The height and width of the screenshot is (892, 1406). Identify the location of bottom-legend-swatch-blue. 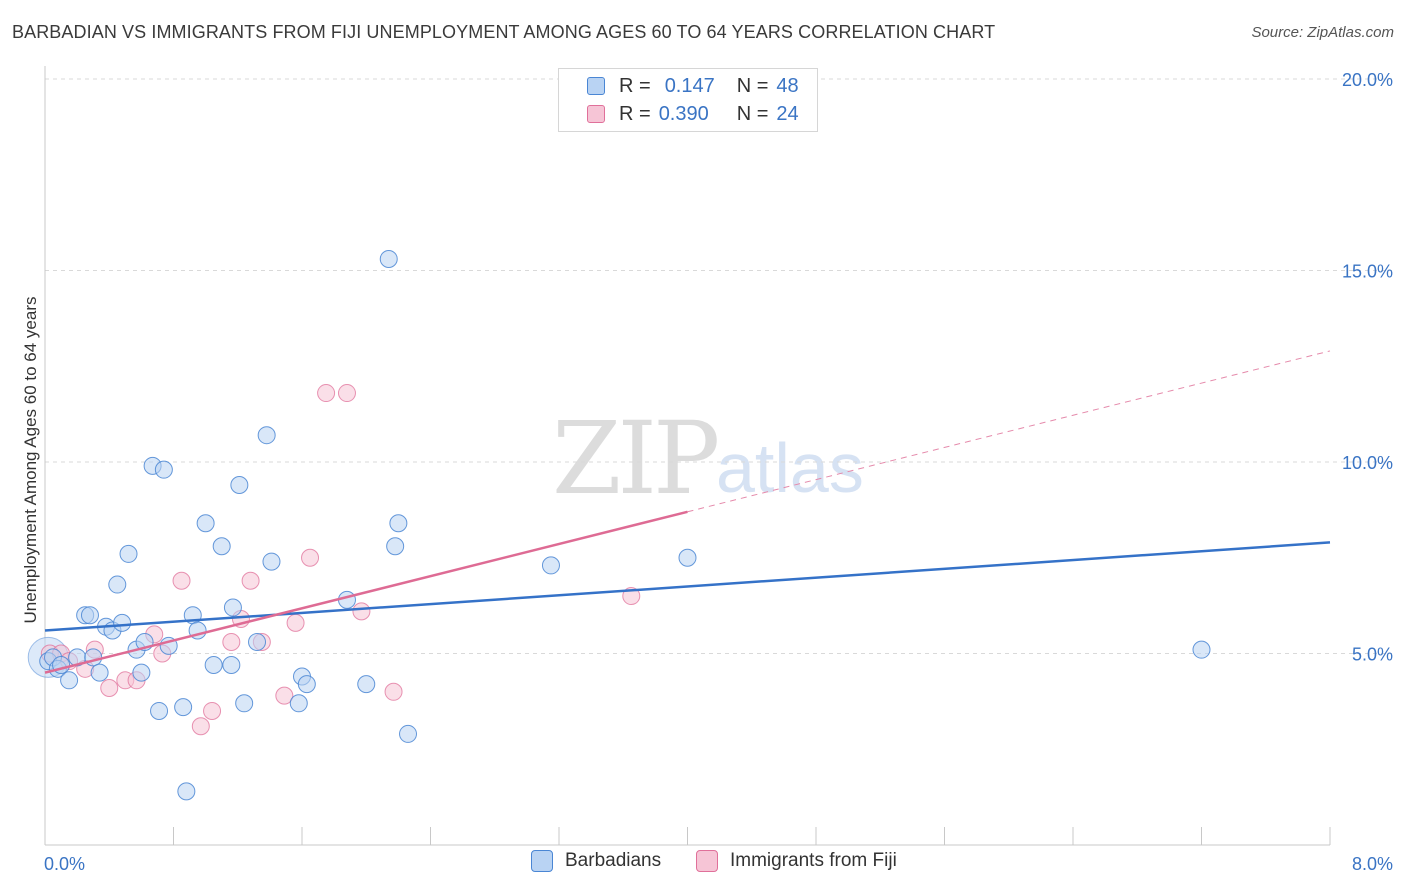
(542, 861).